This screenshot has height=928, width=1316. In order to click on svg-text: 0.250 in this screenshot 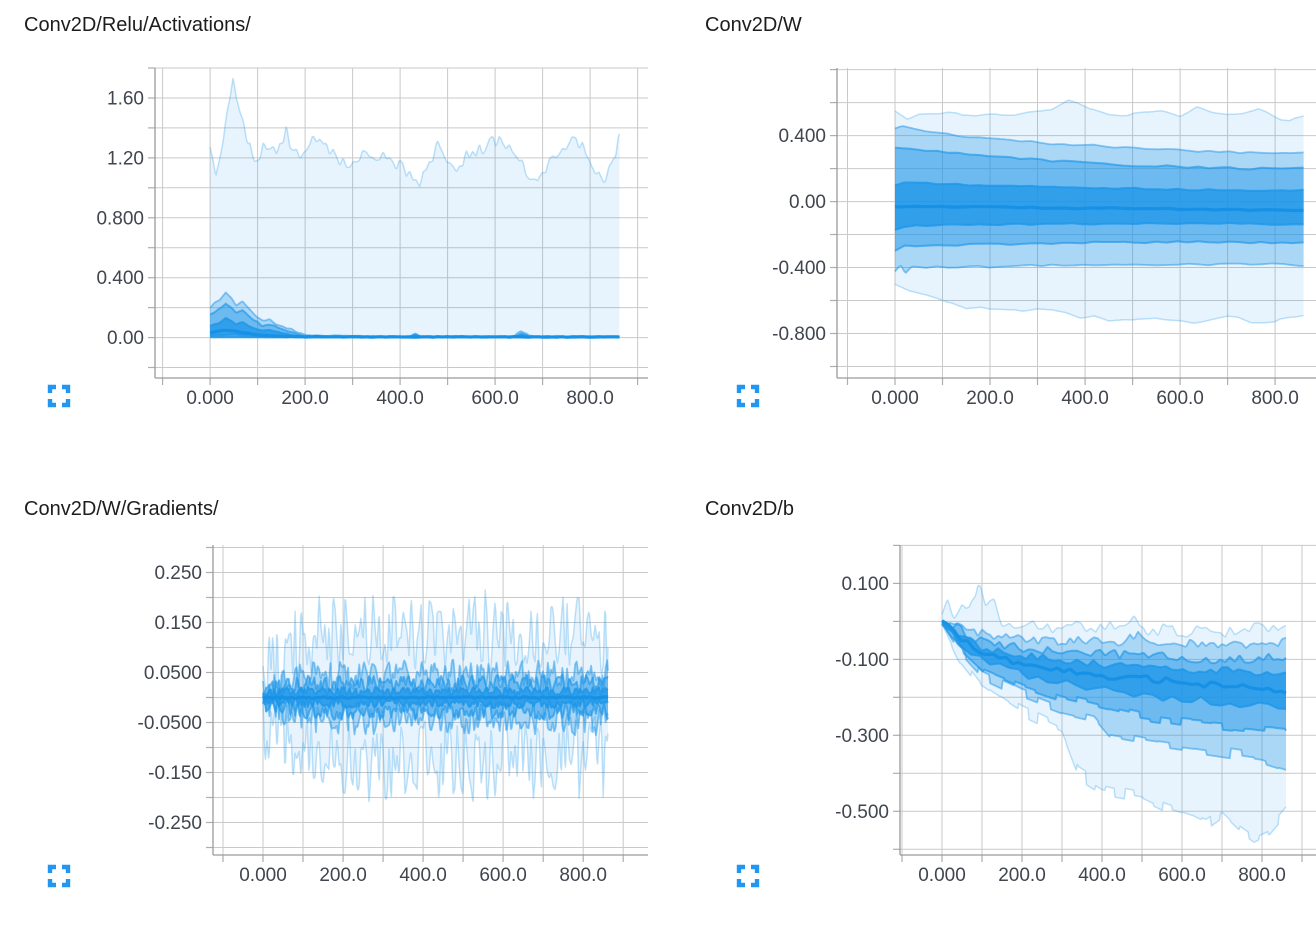, I will do `click(178, 573)`.